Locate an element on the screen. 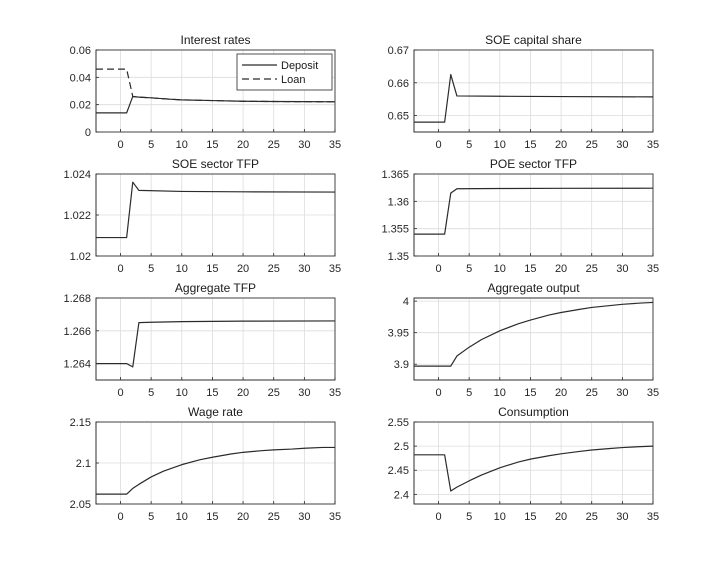  chart-title: Consumption is located at coordinates (533, 412).